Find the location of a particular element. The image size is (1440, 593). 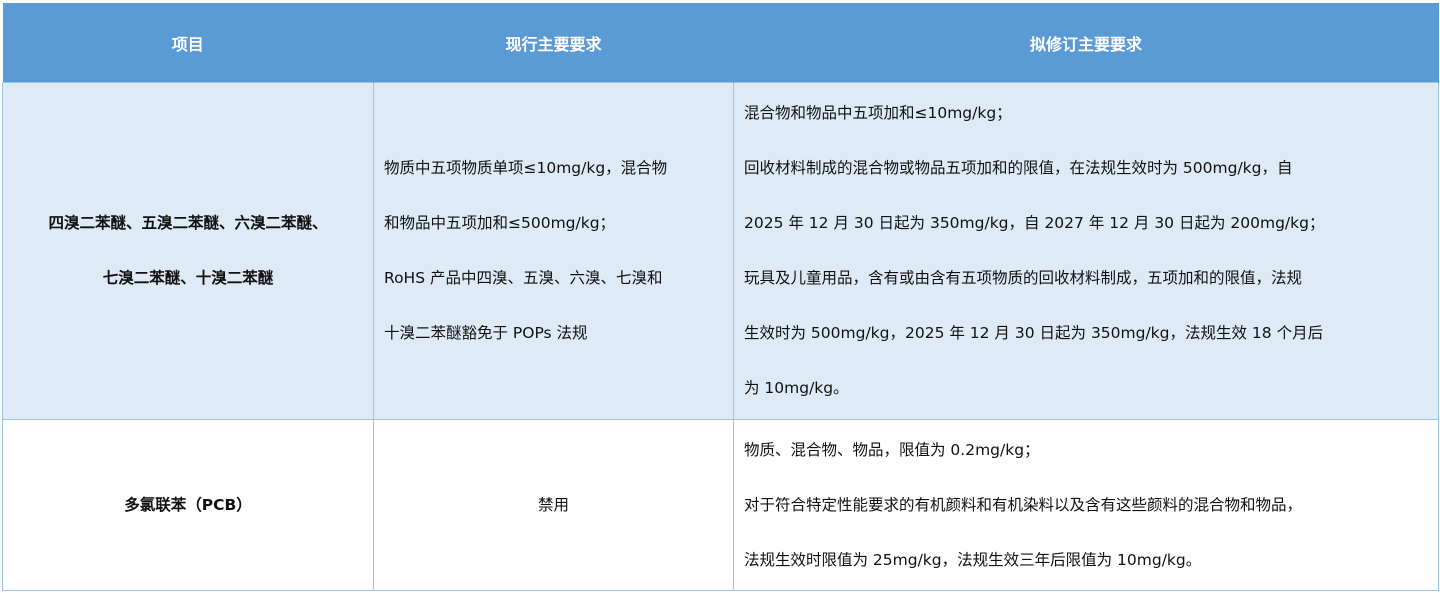

cell-line: 十溴二苯醚豁免于 POPs 法规 is located at coordinates (486, 333).